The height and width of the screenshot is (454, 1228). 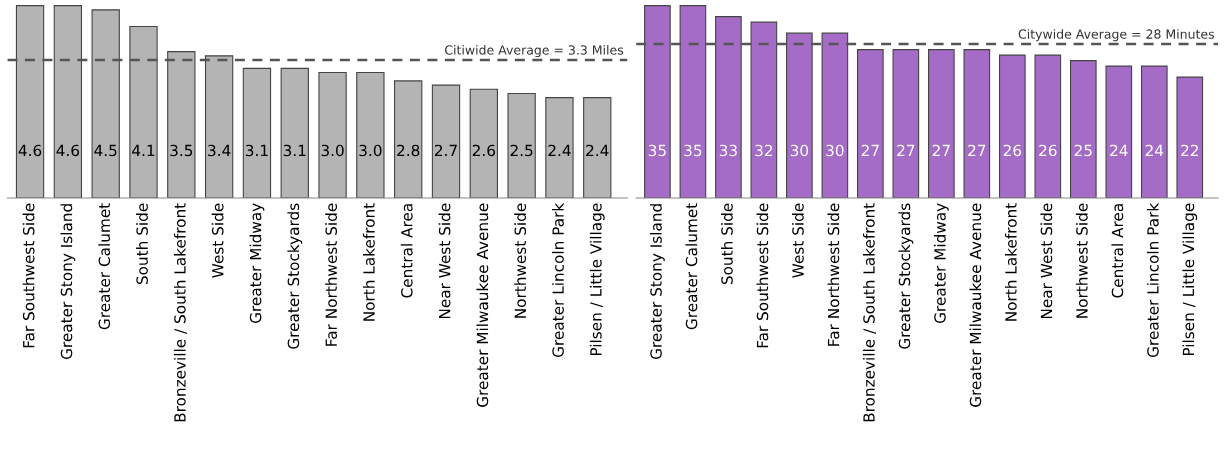 What do you see at coordinates (728, 150) in the screenshot?
I see `data-label: 33` at bounding box center [728, 150].